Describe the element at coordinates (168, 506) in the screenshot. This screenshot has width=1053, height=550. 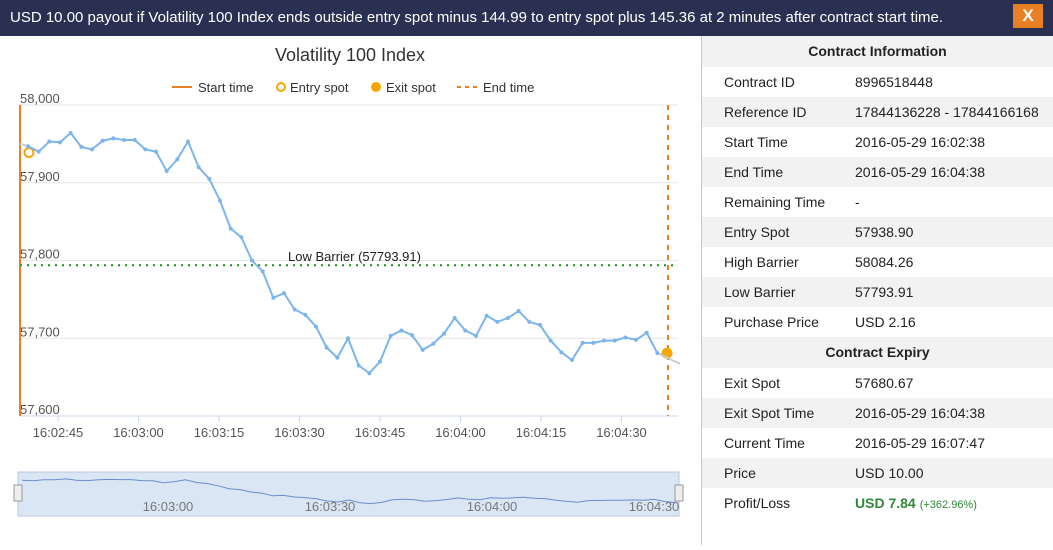
I see `navigator-label: 16:03:00` at that location.